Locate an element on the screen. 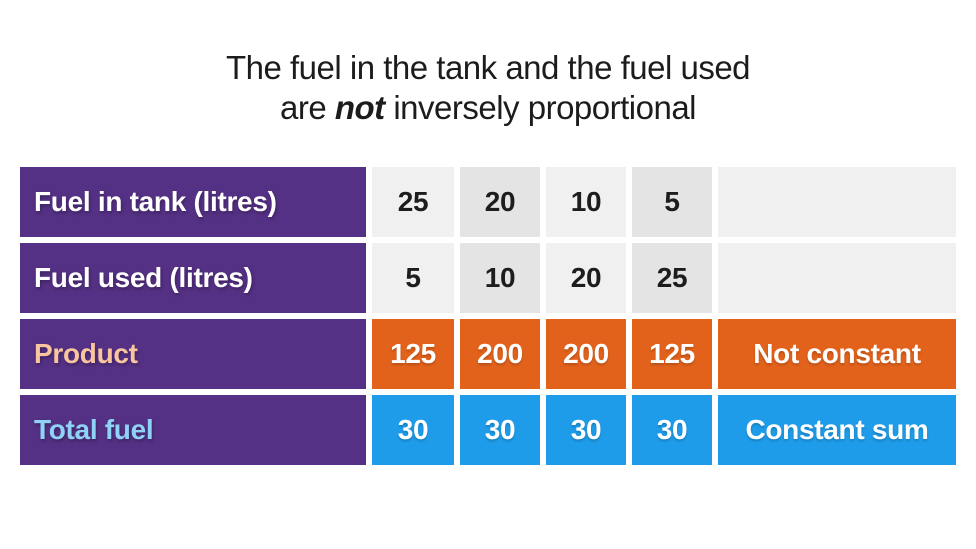  title-line-2-suffix: inversely proportional is located at coordinates (540, 108).